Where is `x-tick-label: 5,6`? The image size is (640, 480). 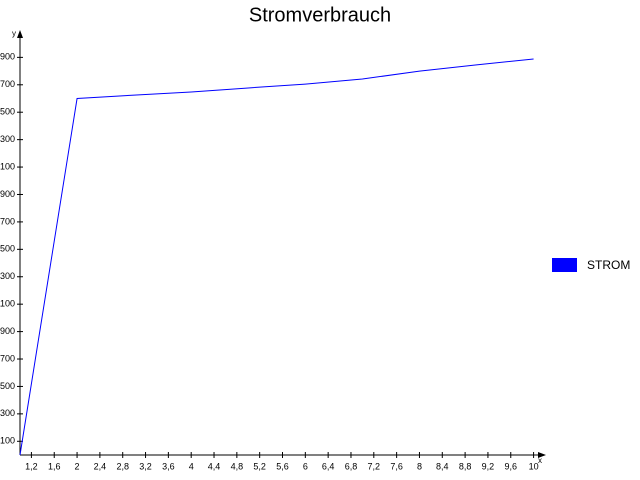 x-tick-label: 5,6 is located at coordinates (282, 466).